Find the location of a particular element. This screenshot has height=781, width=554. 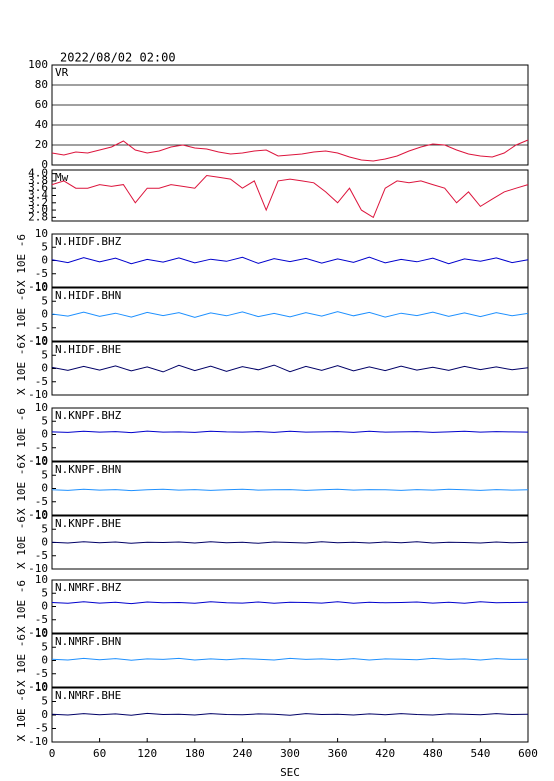

panel-label: N.HIDF.BHE is located at coordinates (88, 349).